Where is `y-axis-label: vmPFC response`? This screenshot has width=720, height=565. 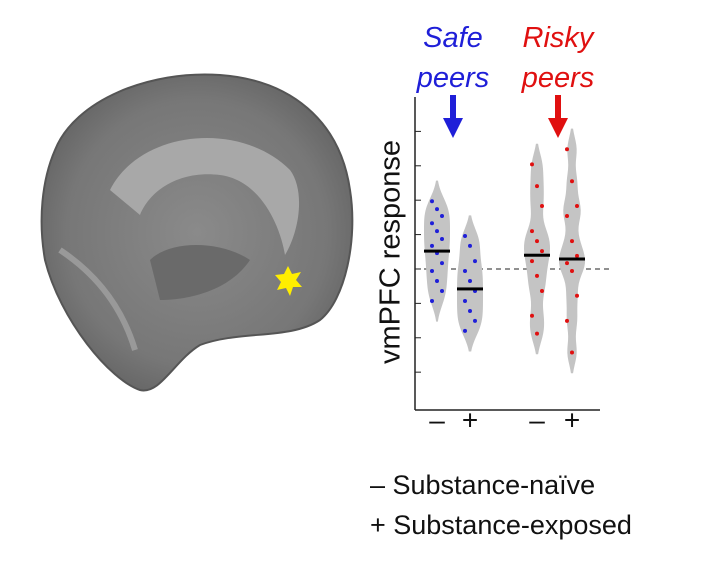 y-axis-label: vmPFC response is located at coordinates (391, 252).